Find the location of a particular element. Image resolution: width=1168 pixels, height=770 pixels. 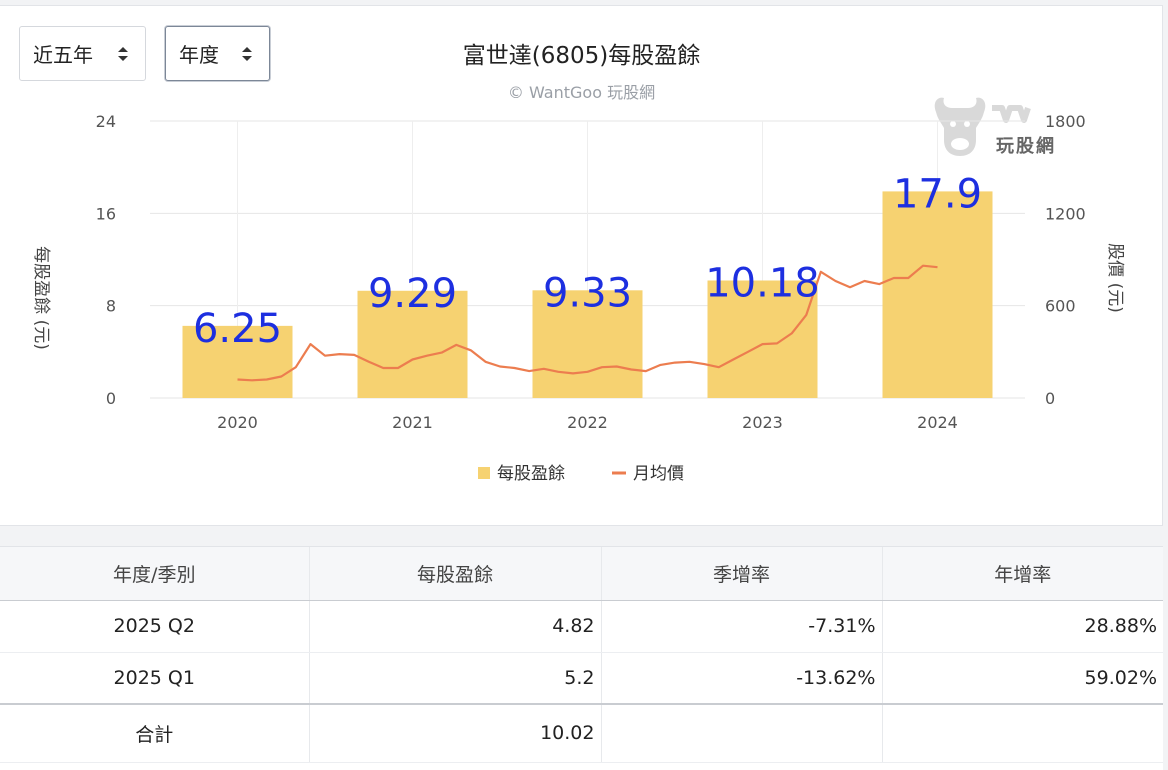

cell-yoy: 59.02% is located at coordinates (1022, 678).